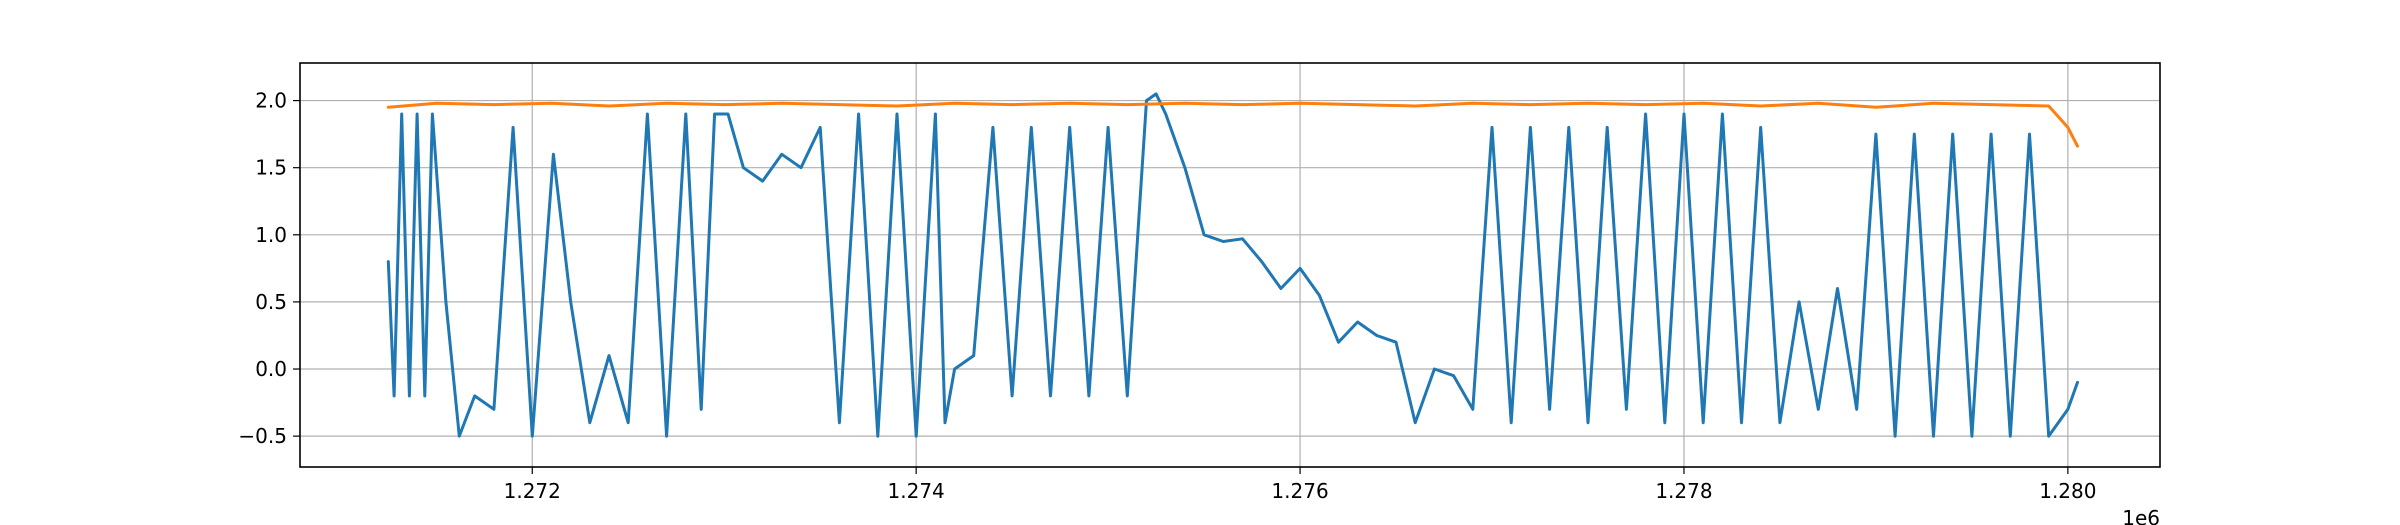  Describe the element at coordinates (262, 436) in the screenshot. I see `y-tick-label: −0.5` at that location.